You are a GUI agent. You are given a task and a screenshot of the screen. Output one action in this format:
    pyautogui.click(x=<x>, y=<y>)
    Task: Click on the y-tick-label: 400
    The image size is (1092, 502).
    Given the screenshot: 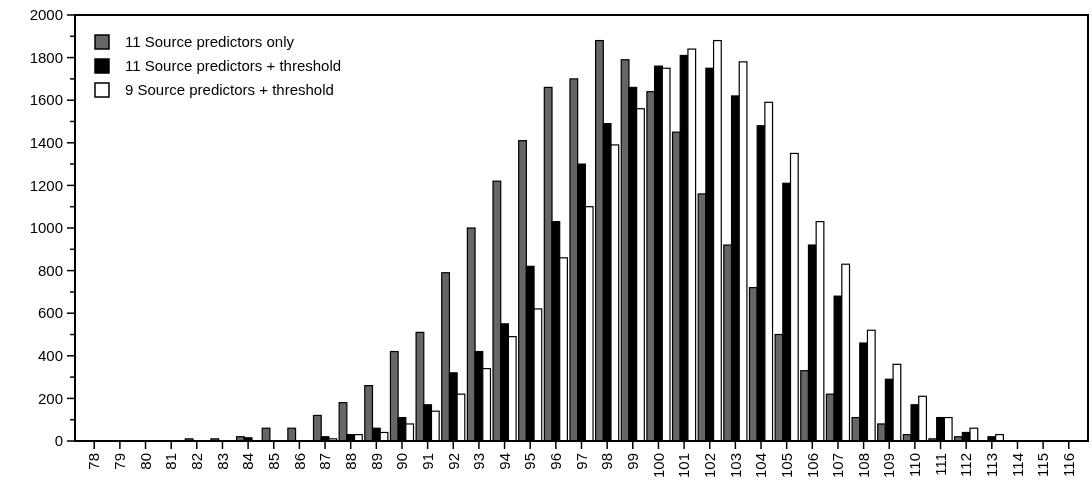 What is the action you would take?
    pyautogui.click(x=50, y=356)
    